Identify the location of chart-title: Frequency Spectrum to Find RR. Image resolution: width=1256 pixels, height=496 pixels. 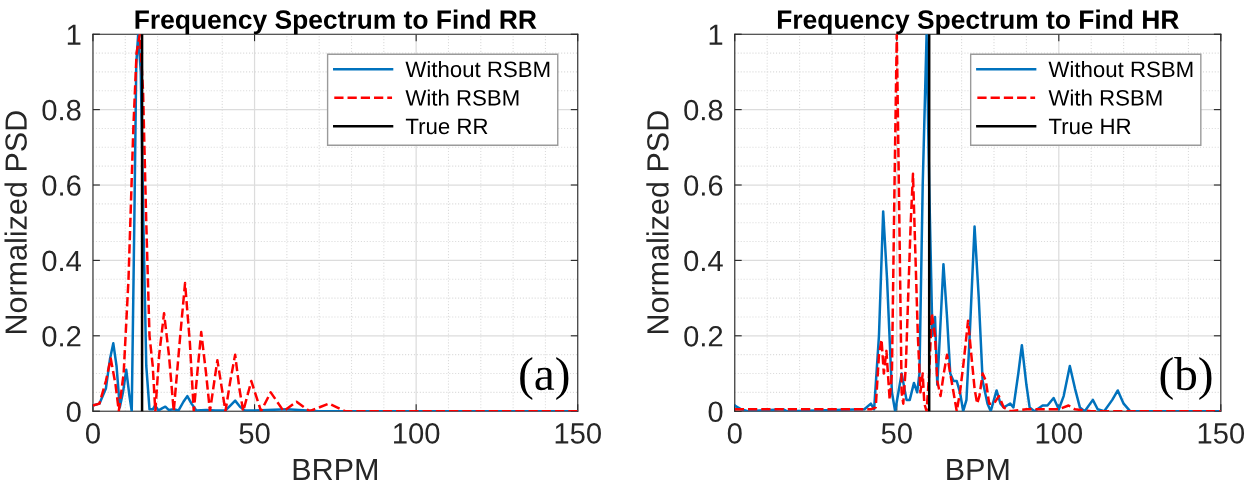
(336, 22).